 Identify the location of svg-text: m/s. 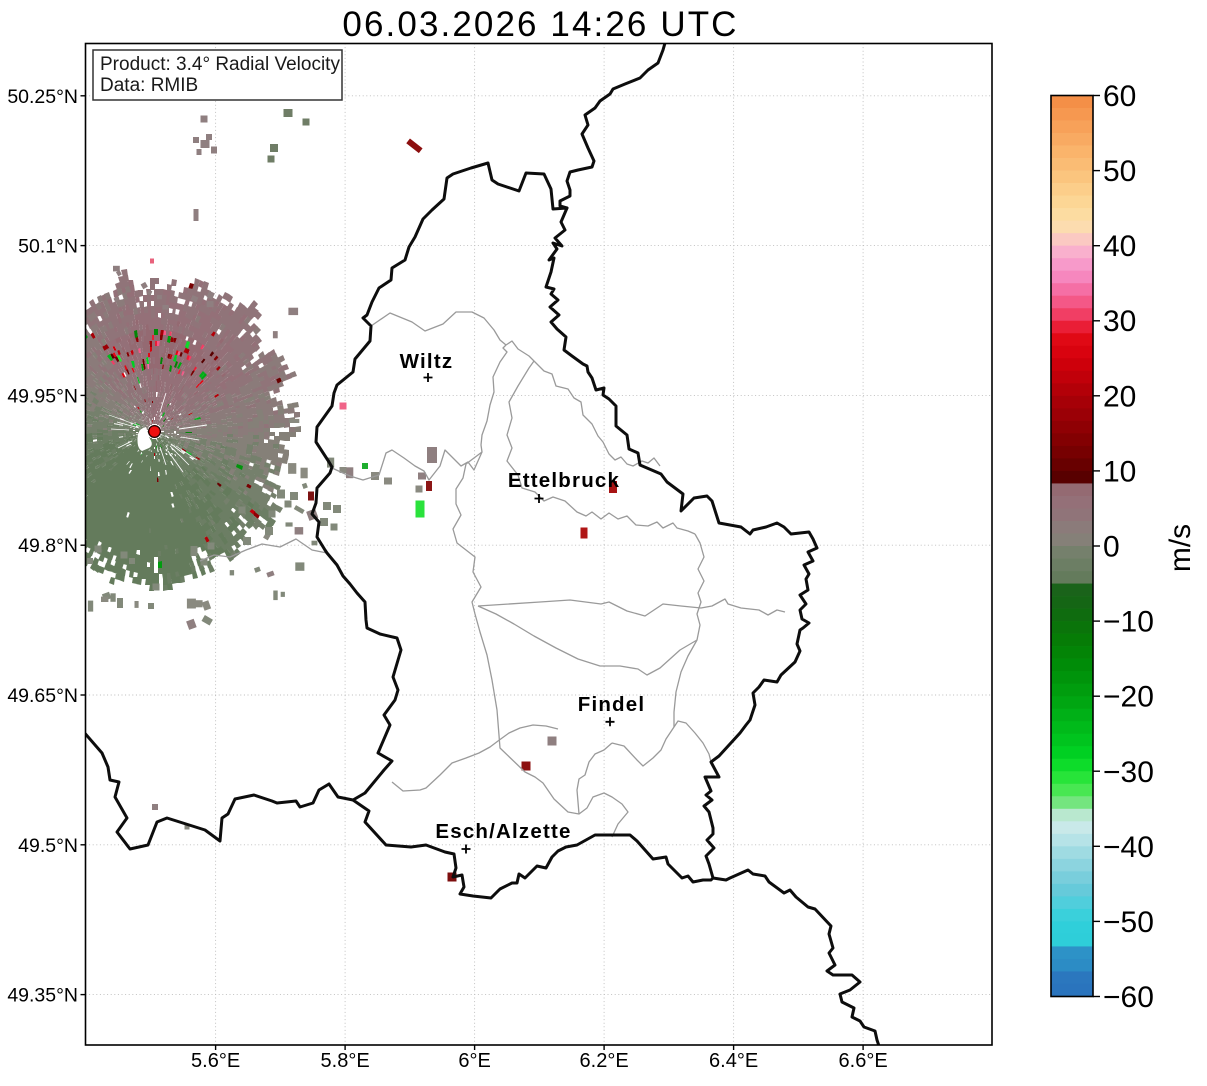
(1180, 548).